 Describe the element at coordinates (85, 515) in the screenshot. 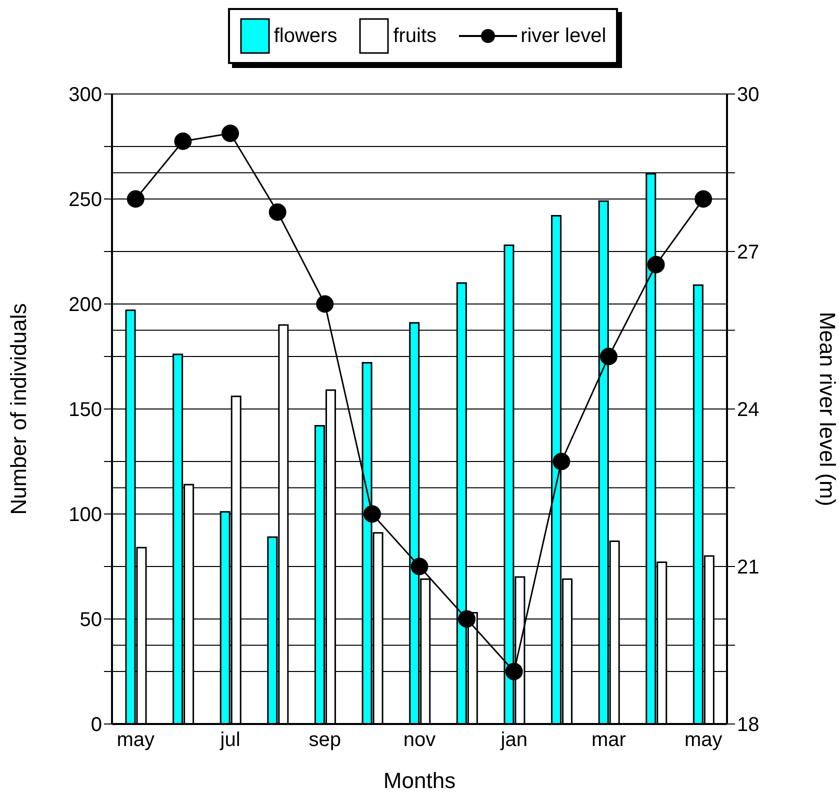

I see `y-tick-label: 100` at that location.